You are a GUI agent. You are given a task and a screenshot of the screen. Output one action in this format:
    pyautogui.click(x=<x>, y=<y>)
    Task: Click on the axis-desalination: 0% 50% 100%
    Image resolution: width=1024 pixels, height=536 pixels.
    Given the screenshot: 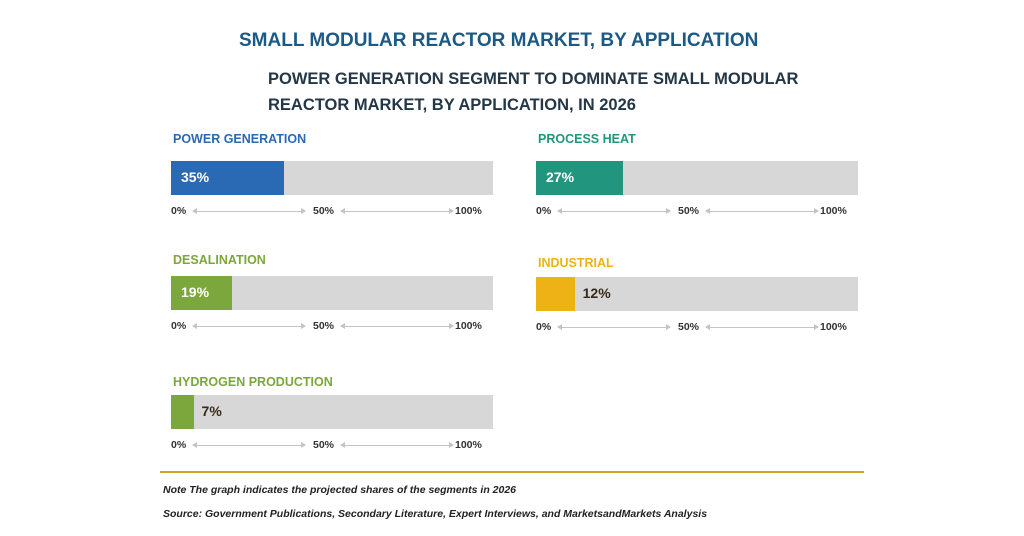 What is the action you would take?
    pyautogui.click(x=332, y=327)
    